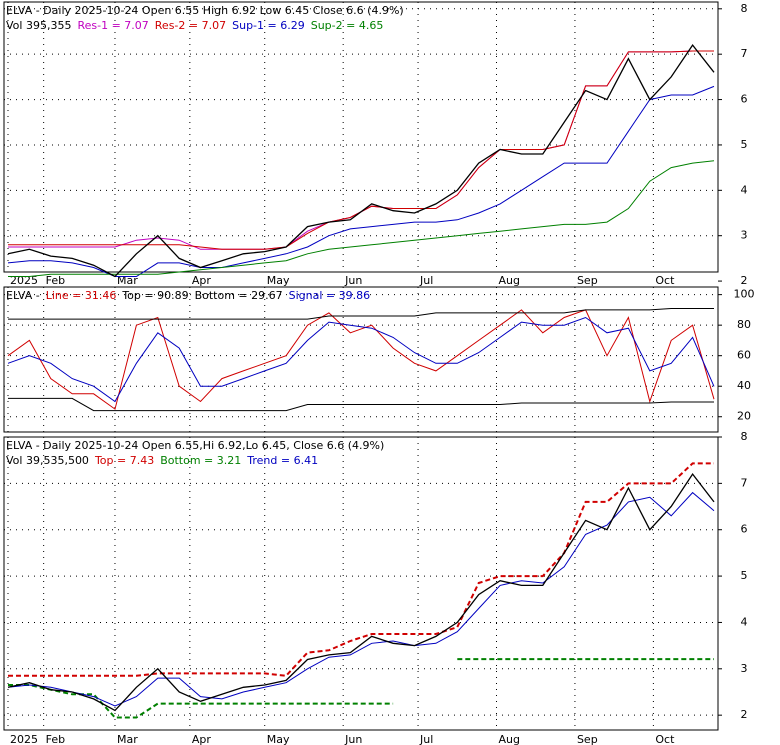 This screenshot has width=780, height=745. Describe the element at coordinates (282, 460) in the screenshot. I see `legend-entry: Trend = 6.41` at that location.